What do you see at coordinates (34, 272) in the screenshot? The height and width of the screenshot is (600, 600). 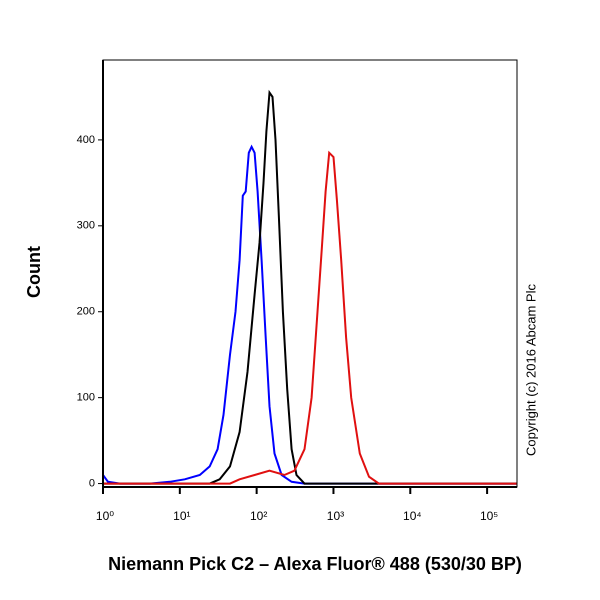 I see `y-axis-label: Count` at bounding box center [34, 272].